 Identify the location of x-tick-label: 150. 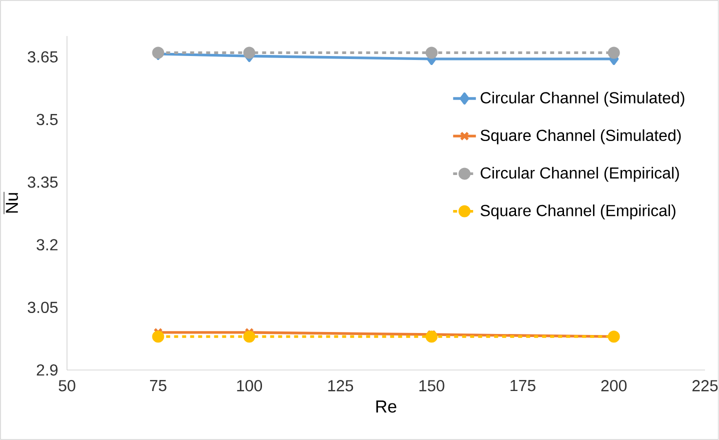
(431, 386).